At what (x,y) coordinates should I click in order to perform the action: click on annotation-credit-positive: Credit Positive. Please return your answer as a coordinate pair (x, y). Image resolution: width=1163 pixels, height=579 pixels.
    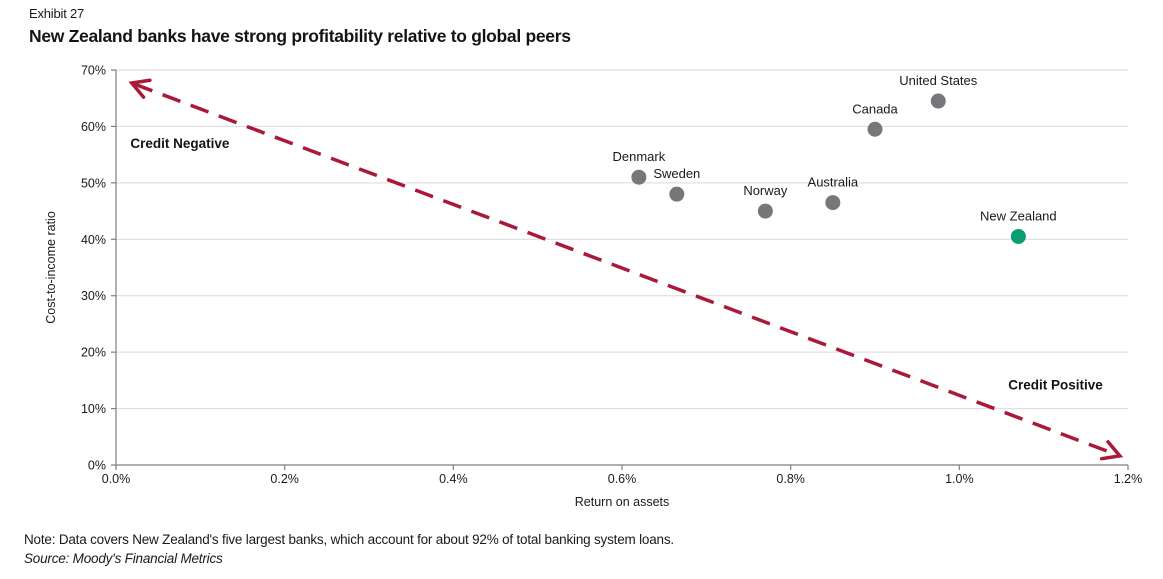
    Looking at the image, I should click on (1055, 384).